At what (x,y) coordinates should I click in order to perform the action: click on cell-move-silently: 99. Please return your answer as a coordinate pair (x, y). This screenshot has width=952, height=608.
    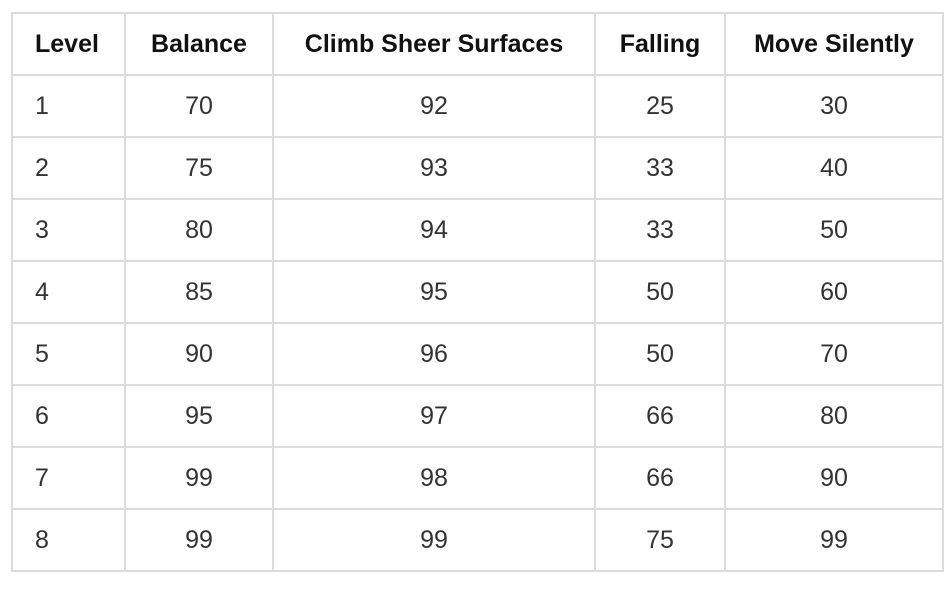
    Looking at the image, I should click on (834, 540).